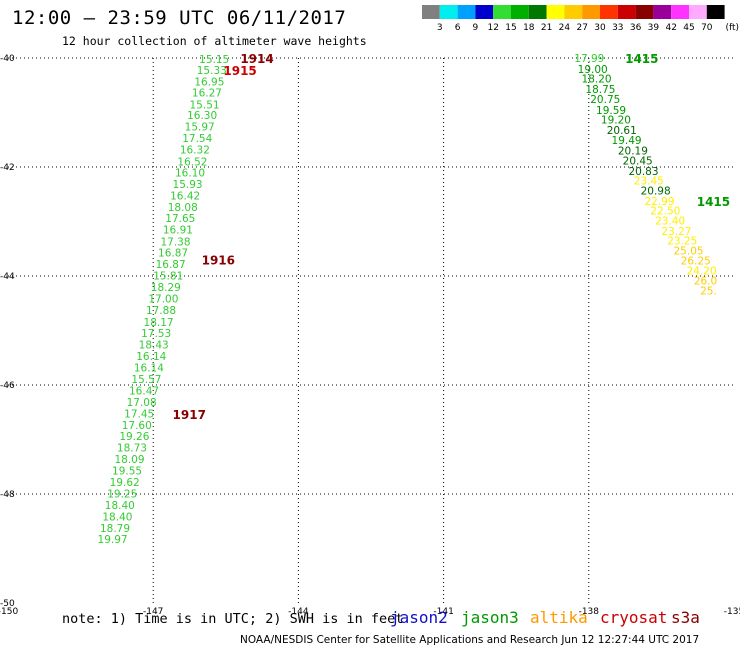 The height and width of the screenshot is (650, 740). Describe the element at coordinates (636, 28) in the screenshot. I see `colorbar-tick-label: 36` at that location.